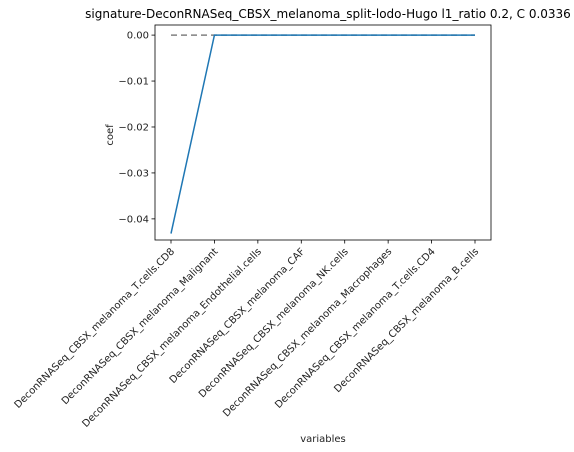 The image size is (574, 452). Describe the element at coordinates (133, 173) in the screenshot. I see `y-tick-label: −0.03` at that location.